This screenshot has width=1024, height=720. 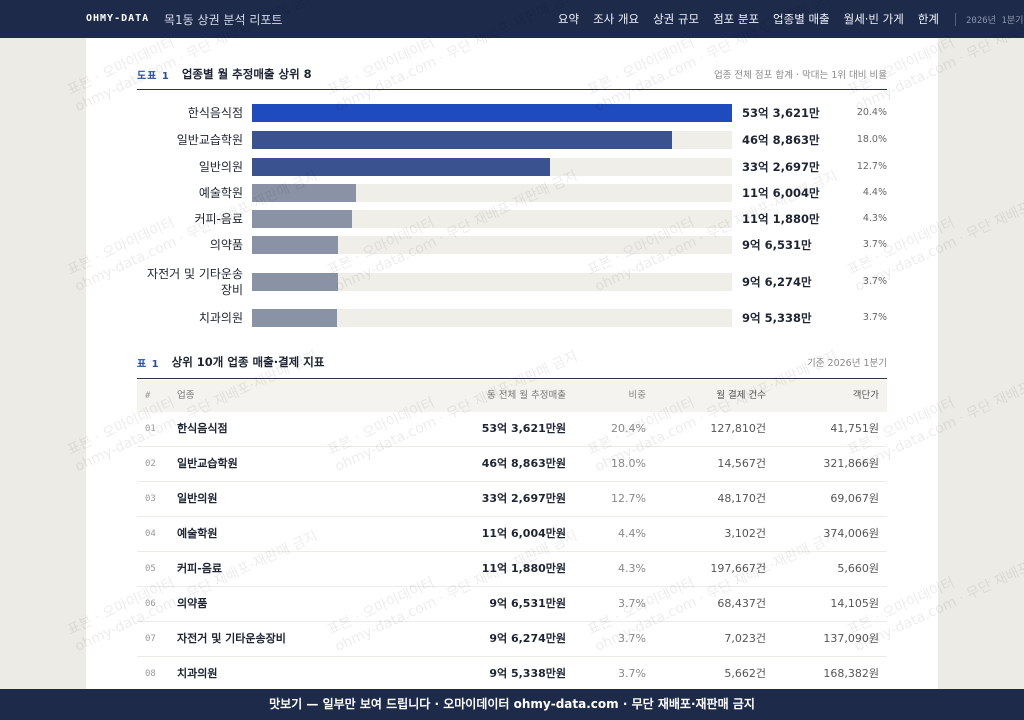 What do you see at coordinates (781, 193) in the screenshot?
I see `bar-value-label: 11억 6,004만` at bounding box center [781, 193].